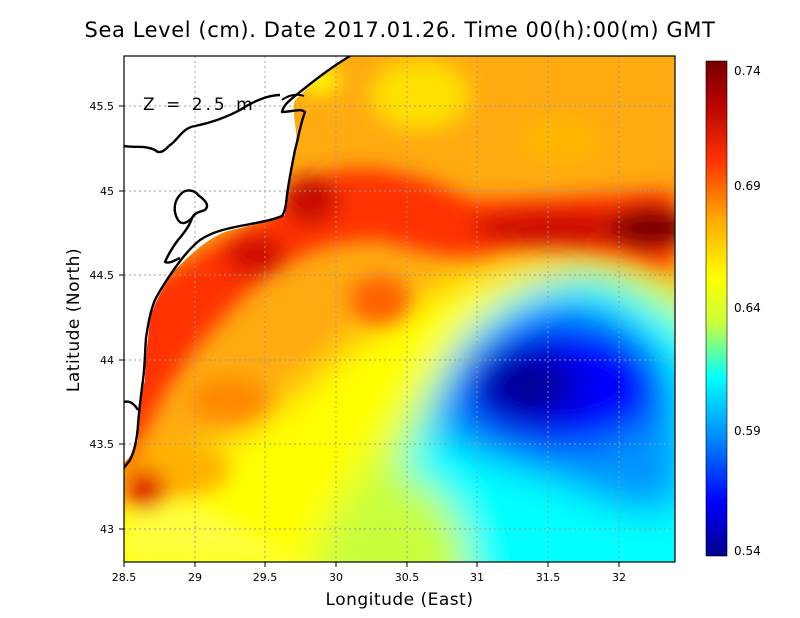 Image resolution: width=800 pixels, height=618 pixels. Describe the element at coordinates (747, 551) in the screenshot. I see `colorbar-tick-label: 0.54` at that location.